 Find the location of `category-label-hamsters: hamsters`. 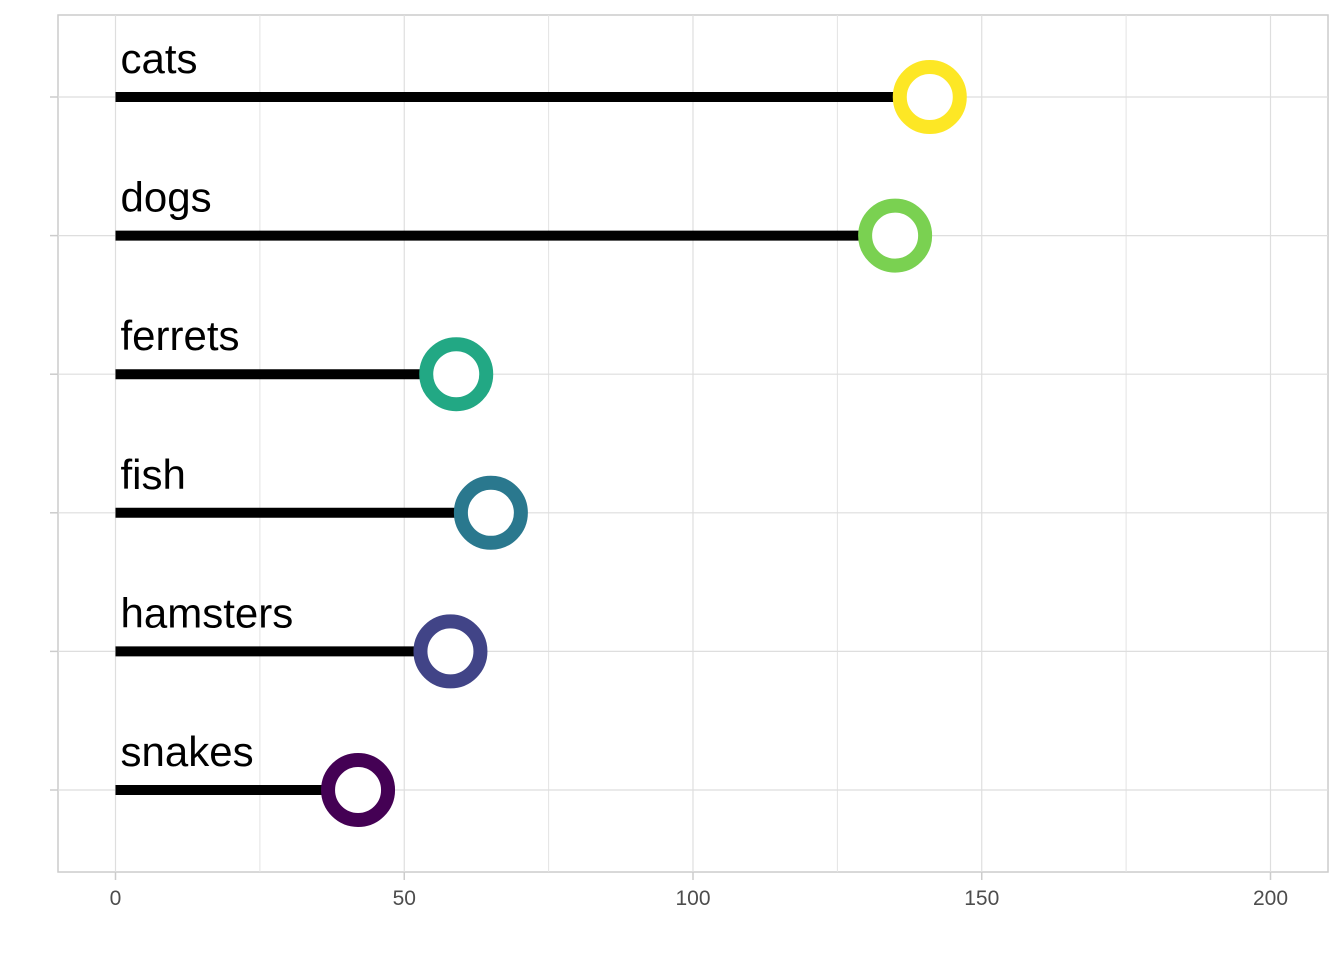

category-label-hamsters: hamsters is located at coordinates (207, 612).